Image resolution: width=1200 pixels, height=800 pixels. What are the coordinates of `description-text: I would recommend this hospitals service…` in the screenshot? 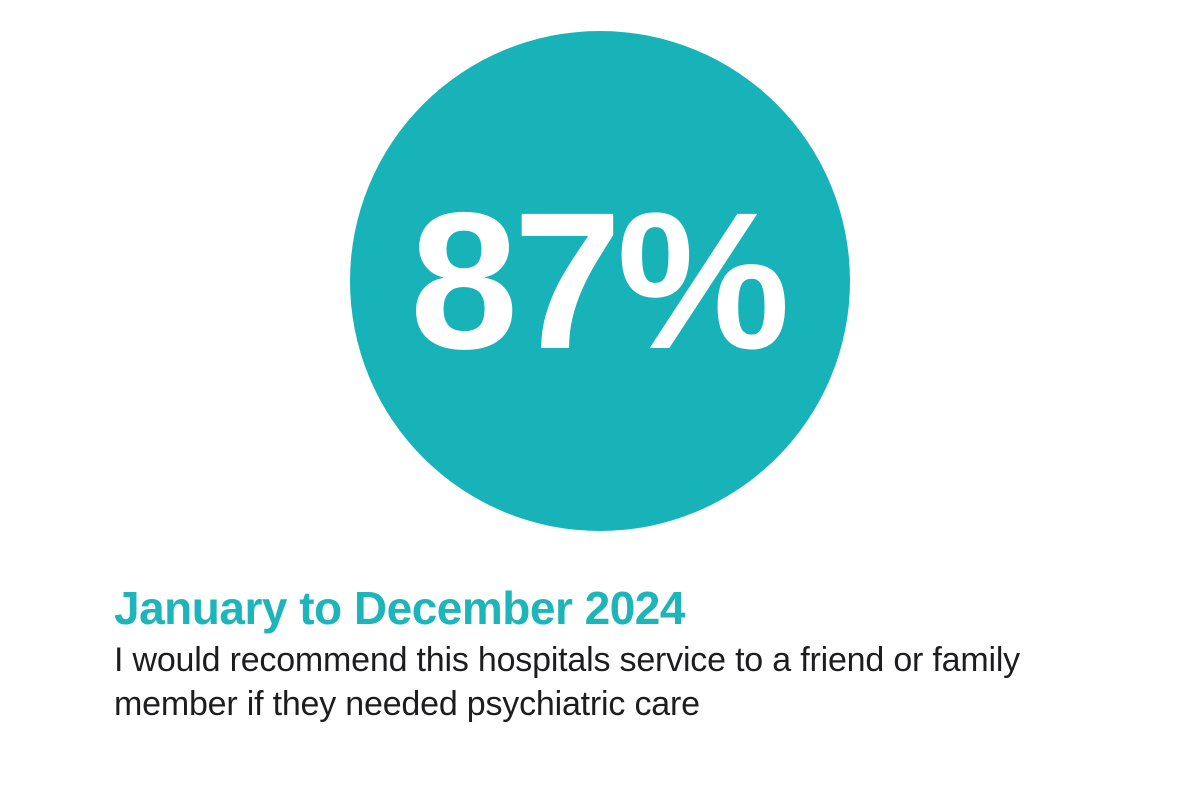 It's located at (567, 682).